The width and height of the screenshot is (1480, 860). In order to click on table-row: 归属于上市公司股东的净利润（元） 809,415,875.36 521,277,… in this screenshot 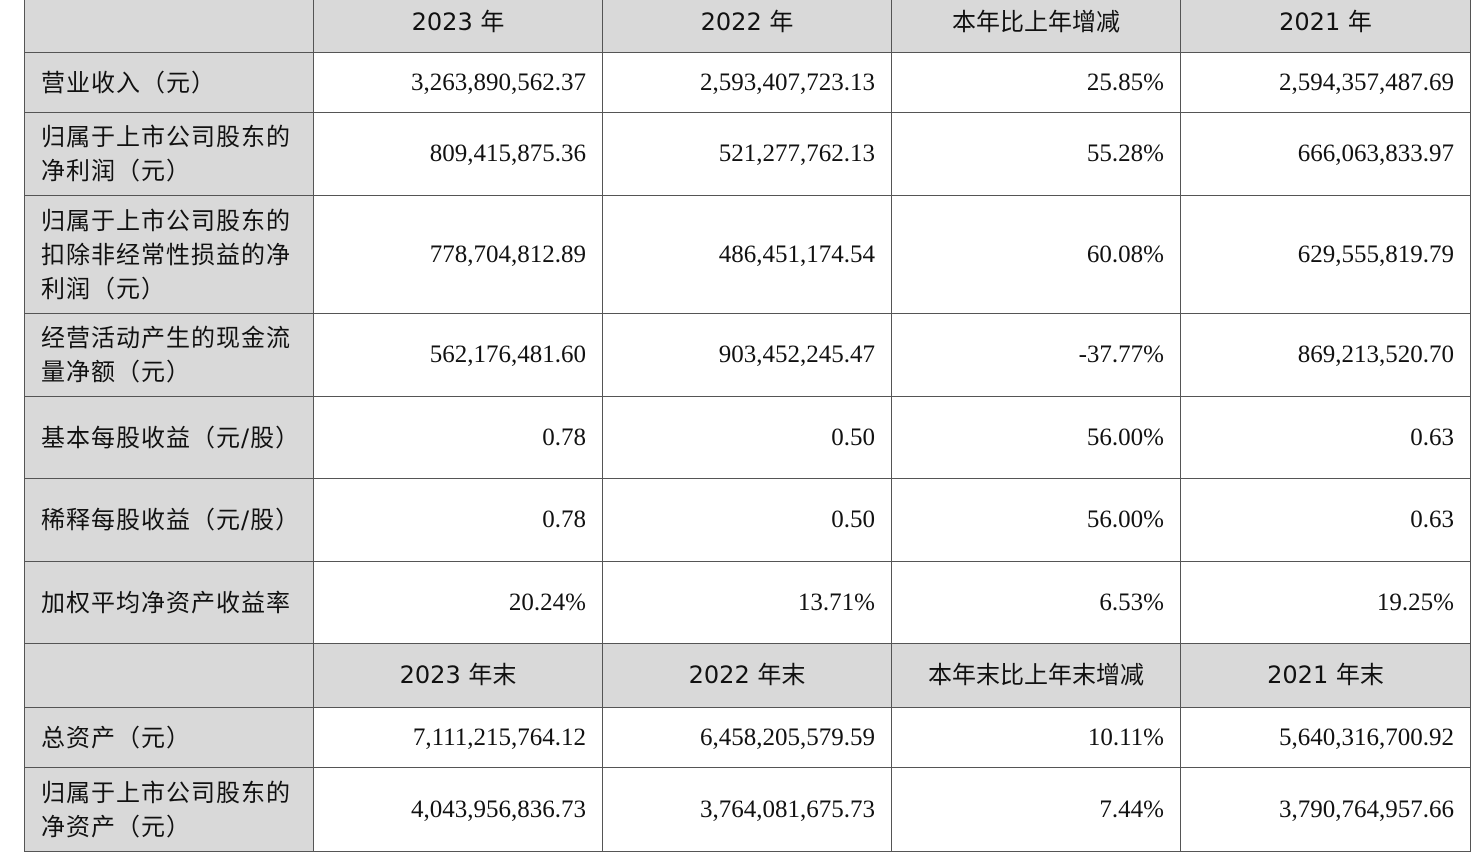, I will do `click(747, 154)`.